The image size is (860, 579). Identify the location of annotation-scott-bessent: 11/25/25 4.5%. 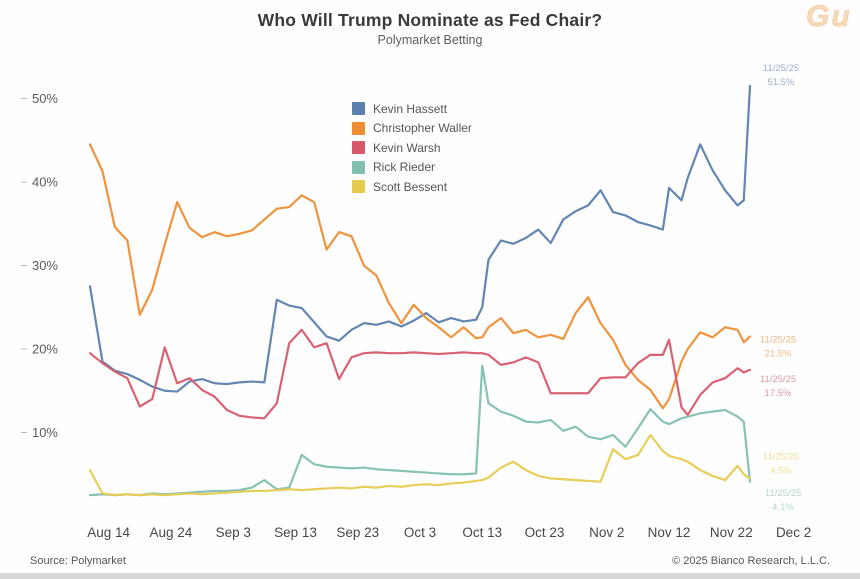
(781, 463).